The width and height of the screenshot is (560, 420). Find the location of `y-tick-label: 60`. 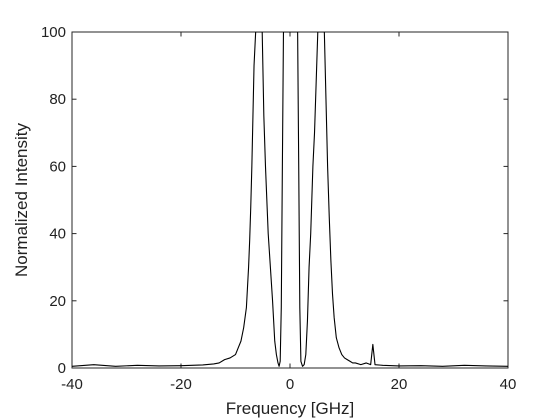

y-tick-label: 60 is located at coordinates (57, 166).